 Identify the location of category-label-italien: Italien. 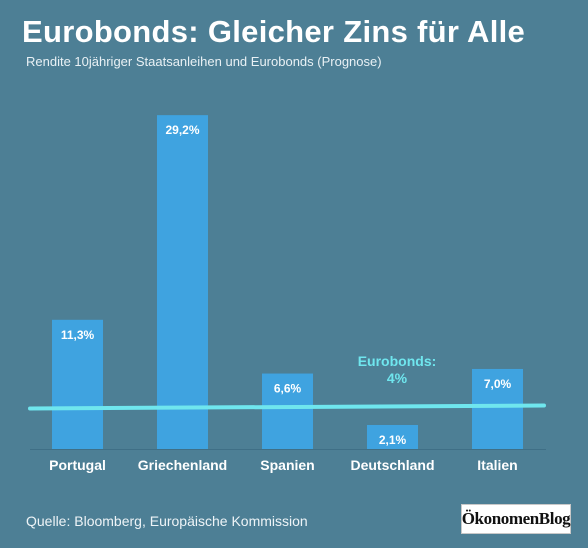
(497, 465).